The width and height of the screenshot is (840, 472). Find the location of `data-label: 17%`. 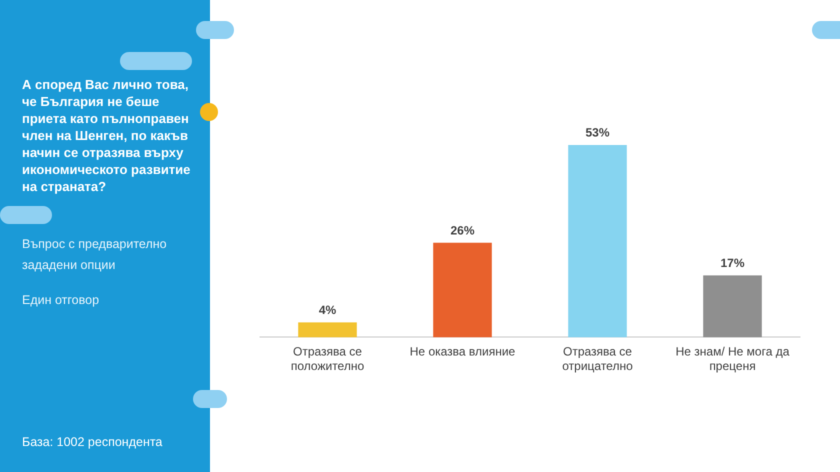

data-label: 17% is located at coordinates (732, 263).